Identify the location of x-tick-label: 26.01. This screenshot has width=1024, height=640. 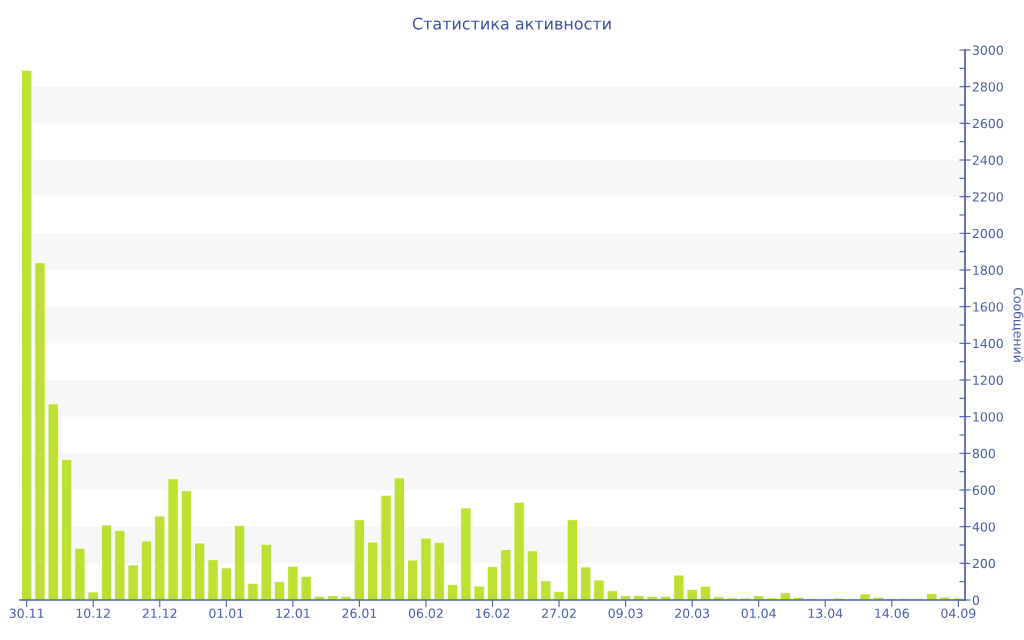
(359, 613).